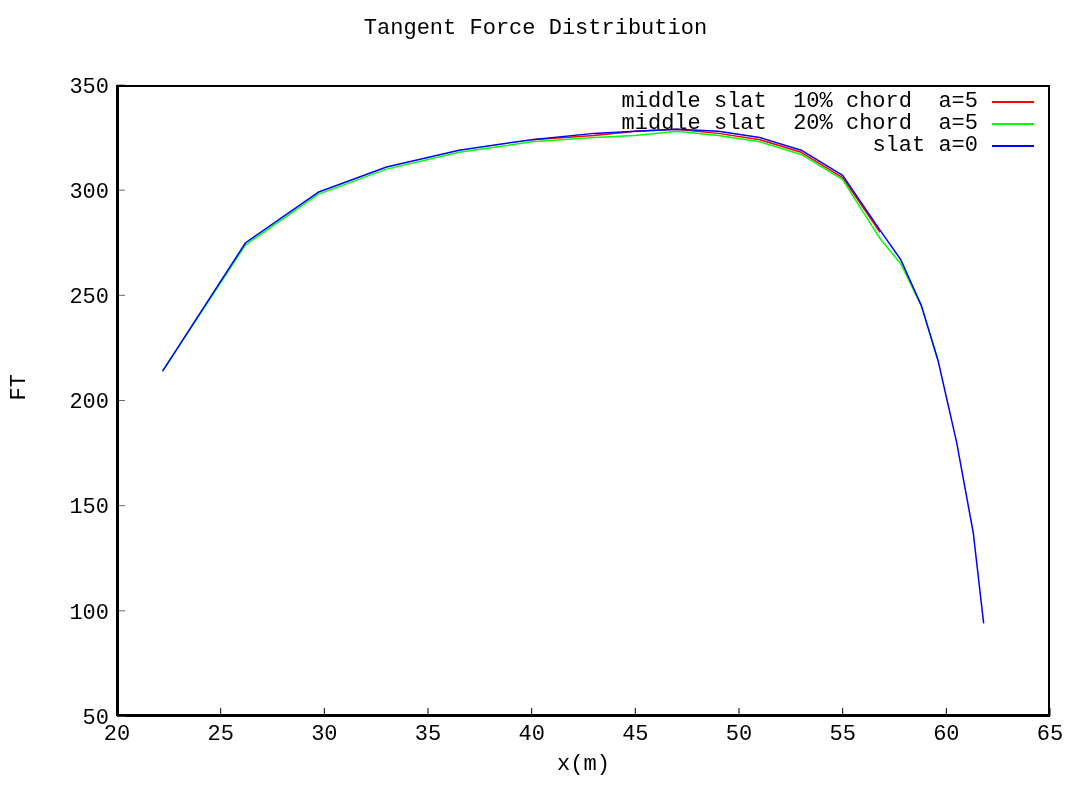 The width and height of the screenshot is (1067, 787). I want to click on y-tick-label: 250, so click(89, 298).